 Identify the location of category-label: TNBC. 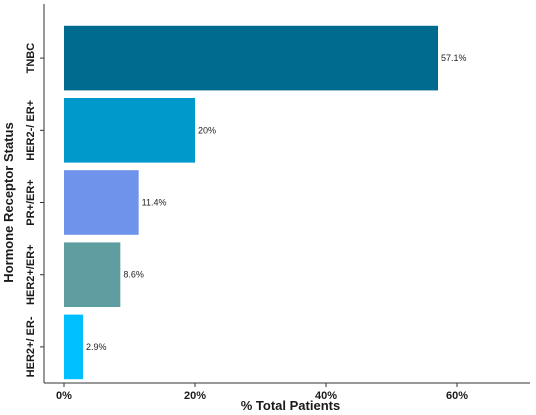
(31, 58).